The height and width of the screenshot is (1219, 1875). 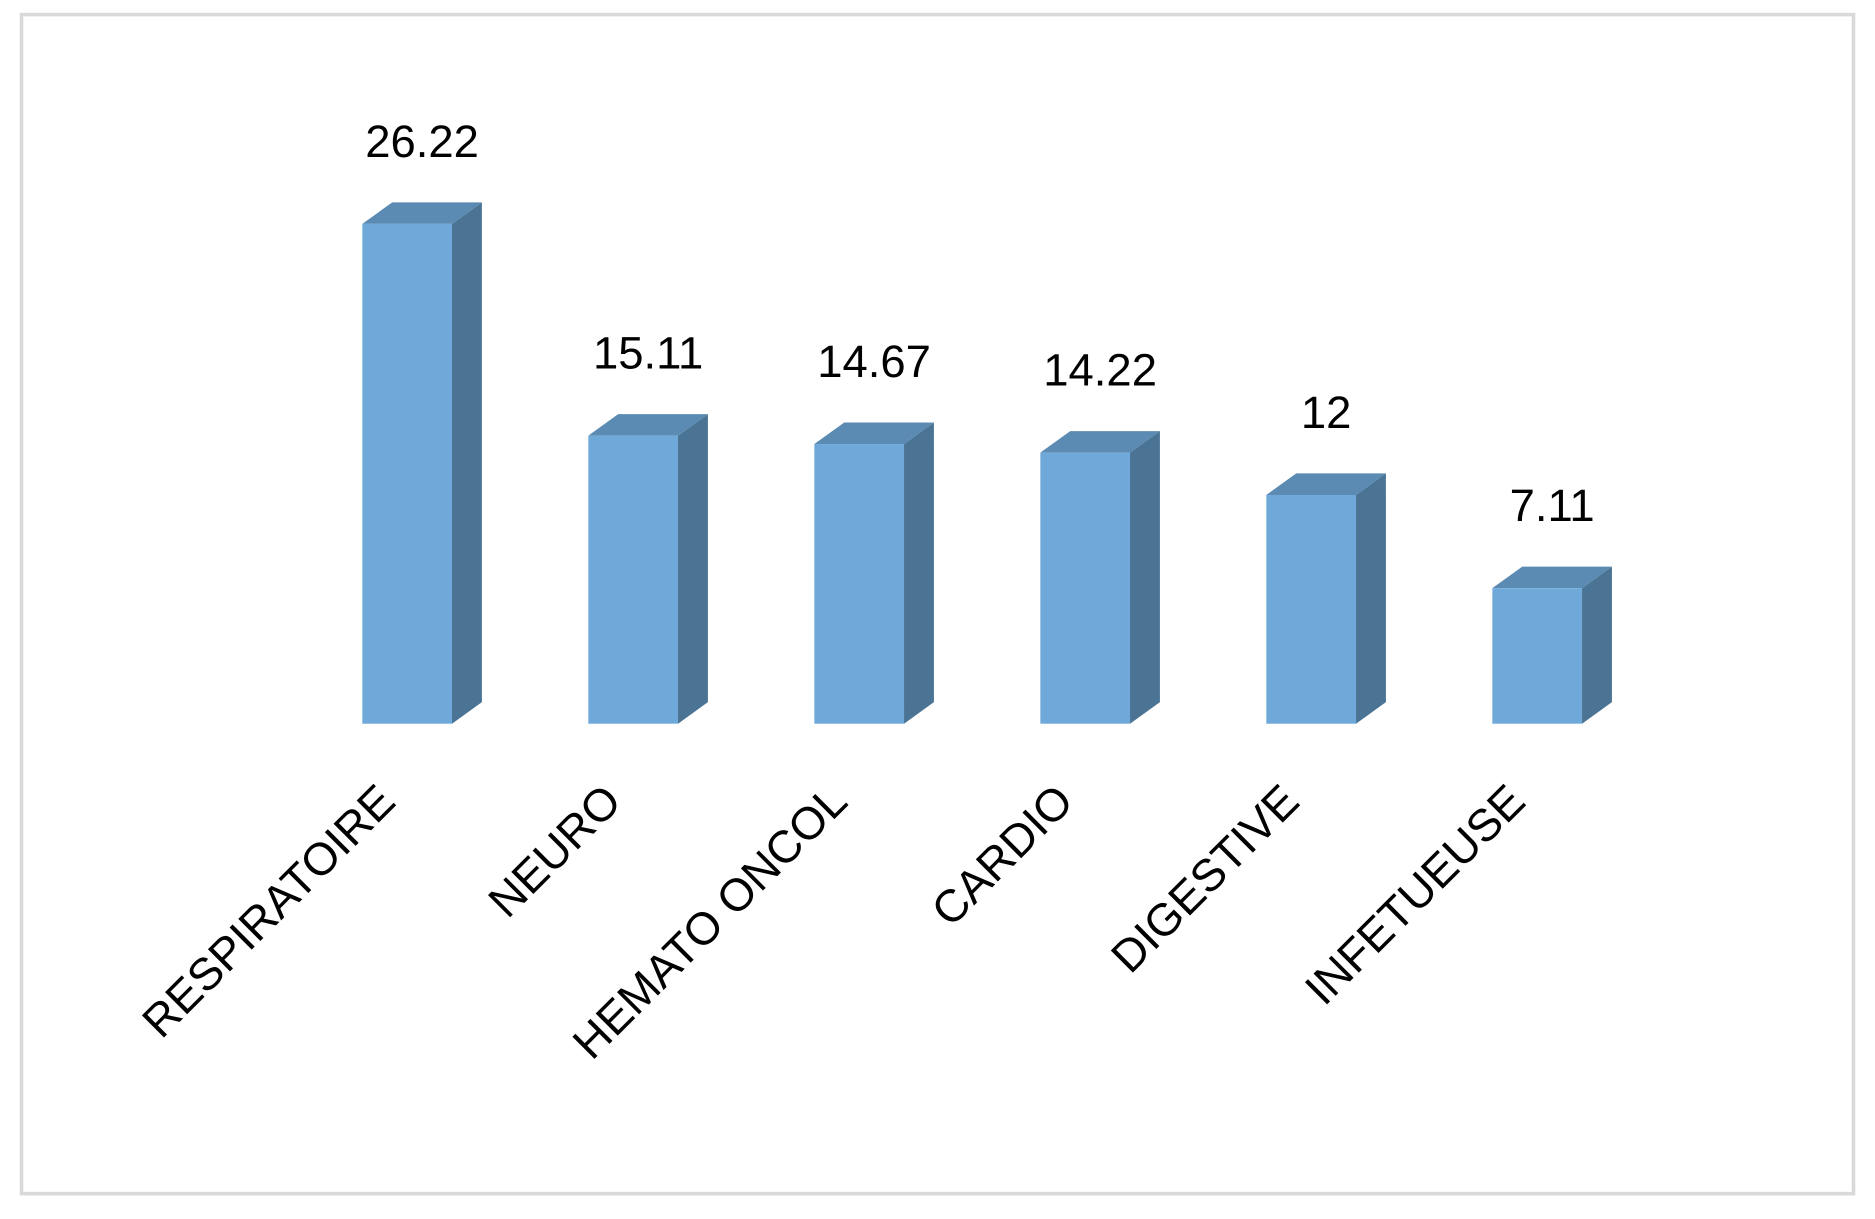 What do you see at coordinates (1100, 370) in the screenshot?
I see `value-label: 14.22` at bounding box center [1100, 370].